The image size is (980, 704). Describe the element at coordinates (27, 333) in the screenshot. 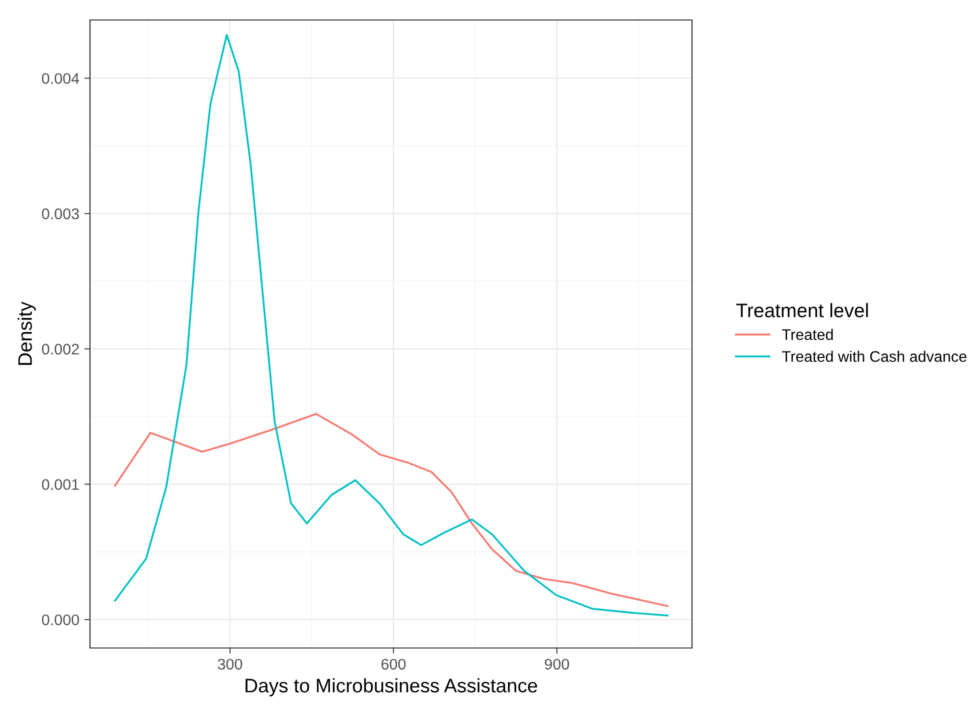

I see `y-axis-title: Density` at that location.